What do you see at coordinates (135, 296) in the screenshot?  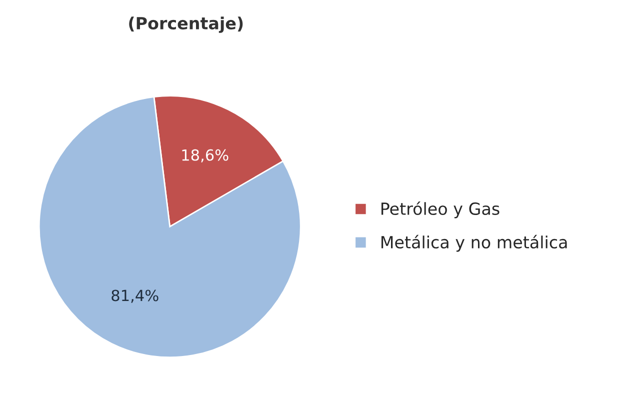 I see `data-label: 81,4%` at bounding box center [135, 296].